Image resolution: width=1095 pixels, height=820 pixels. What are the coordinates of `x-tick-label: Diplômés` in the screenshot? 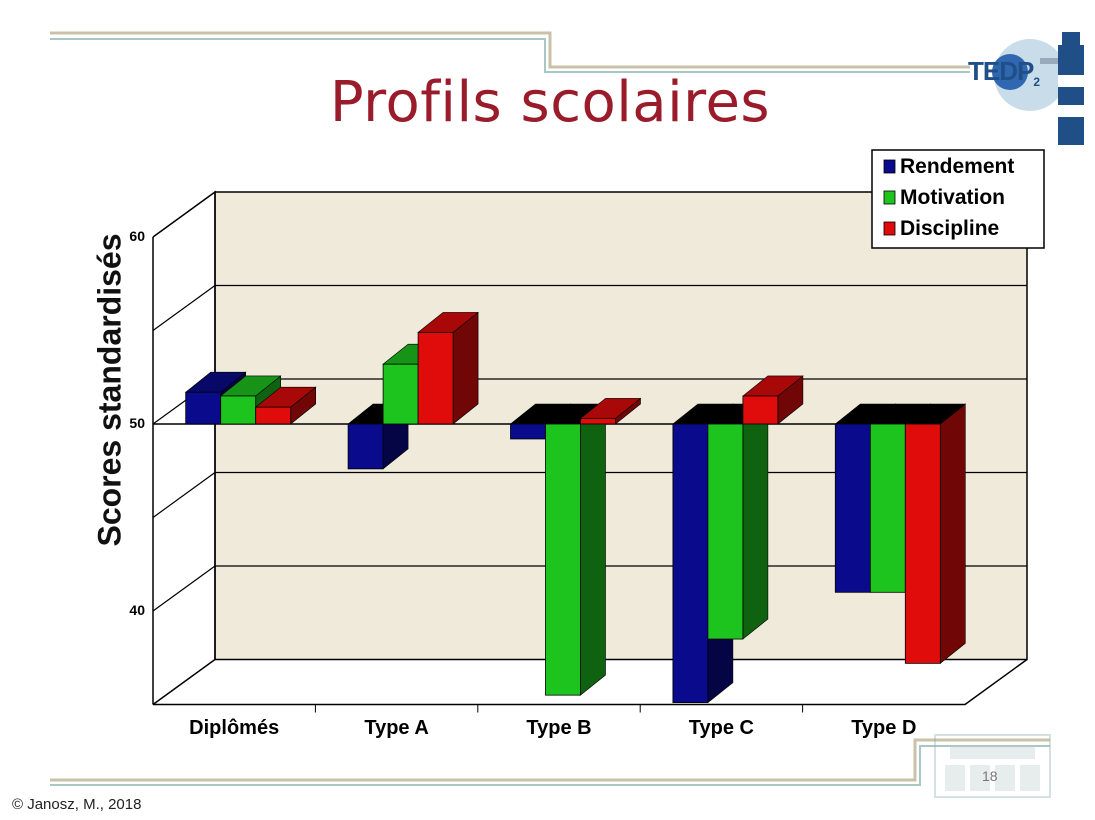 It's located at (234, 728).